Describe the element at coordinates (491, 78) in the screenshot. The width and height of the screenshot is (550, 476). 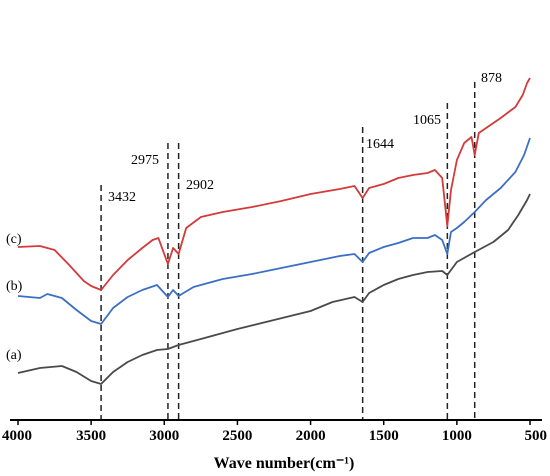
I see `peak-label-878: 878` at that location.